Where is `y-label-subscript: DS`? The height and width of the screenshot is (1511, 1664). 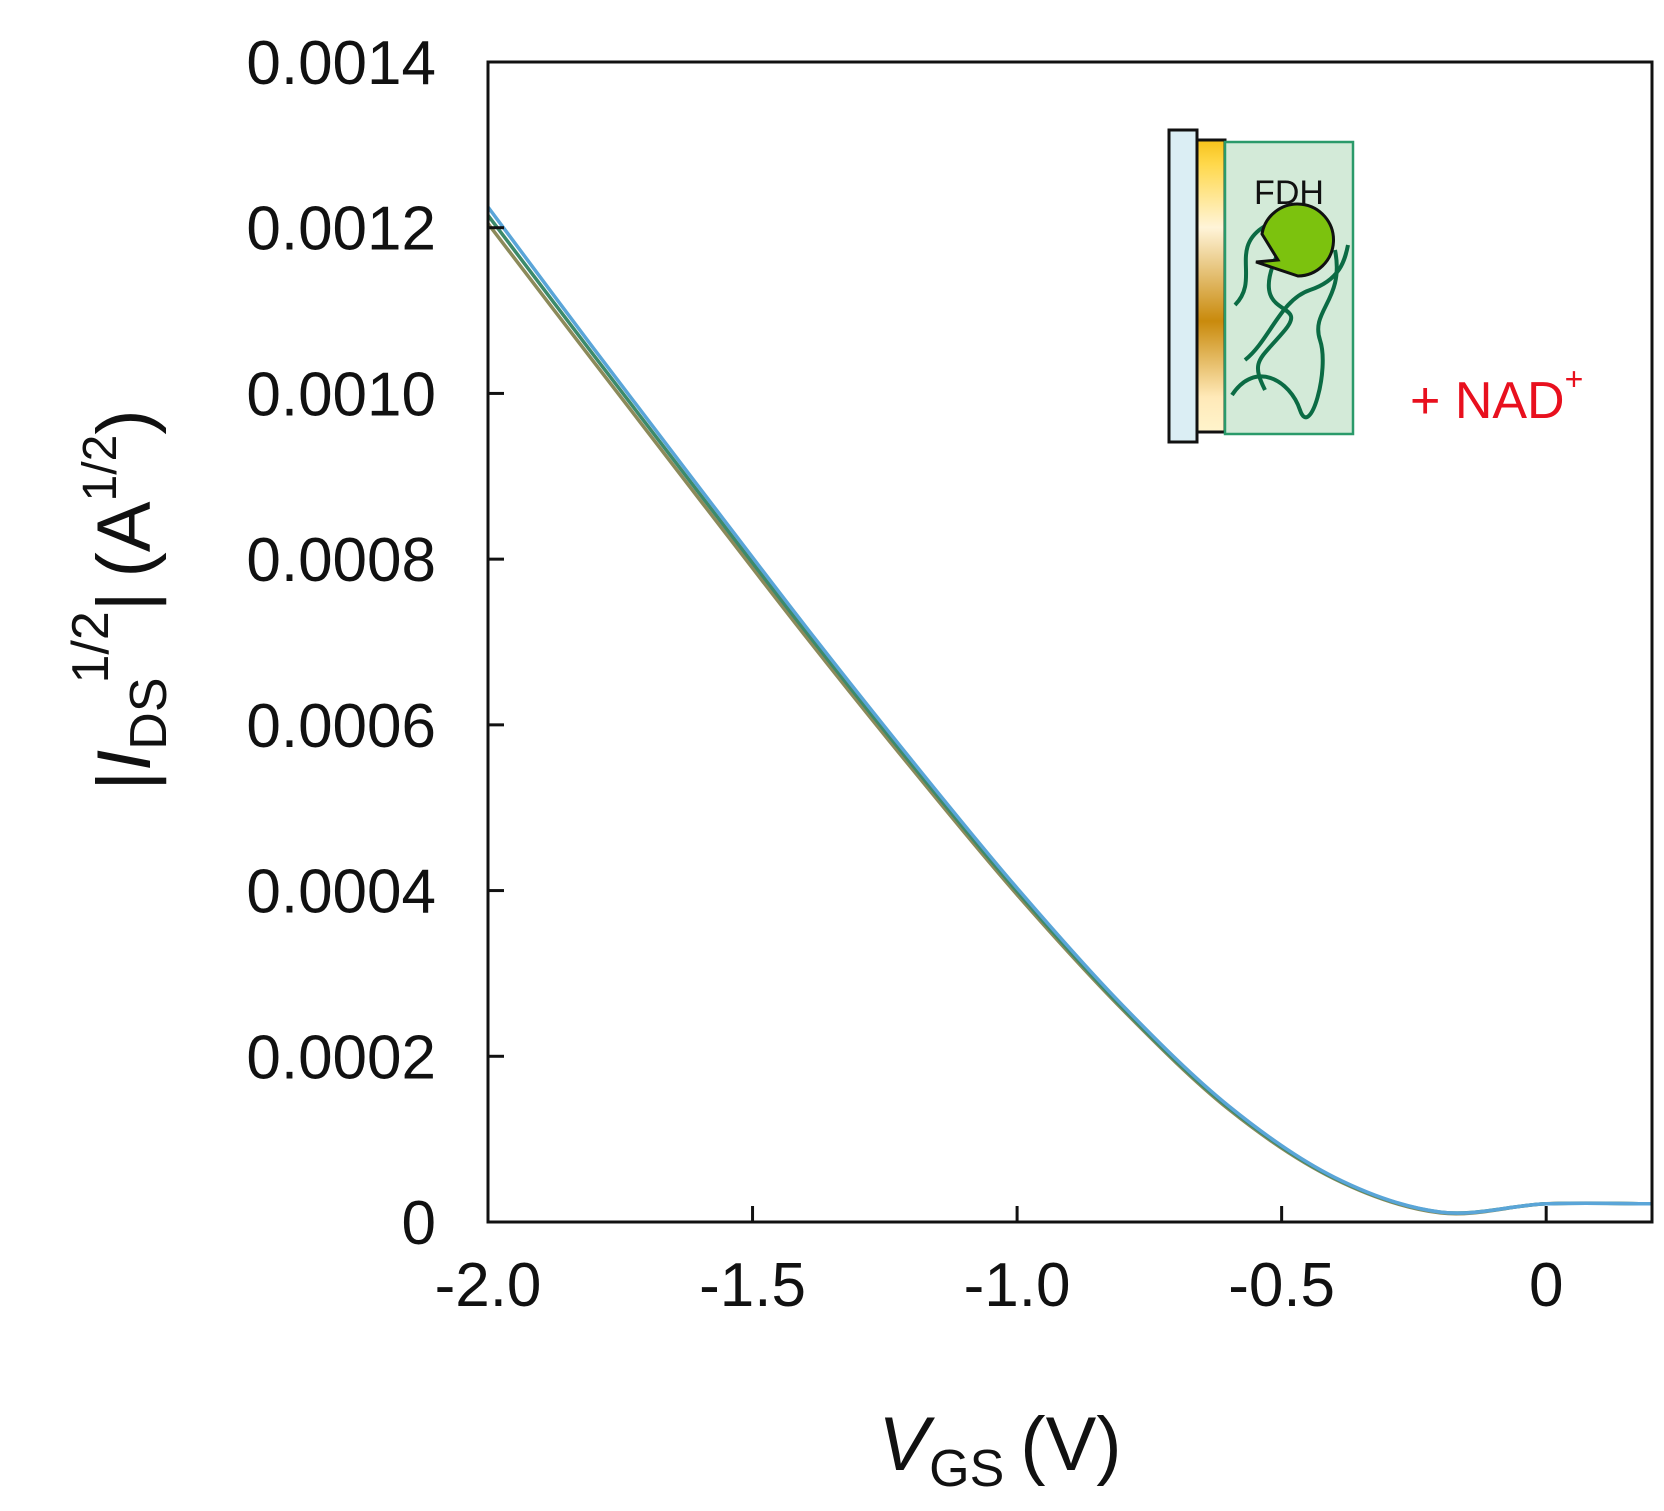 y-label-subscript: DS is located at coordinates (149, 713).